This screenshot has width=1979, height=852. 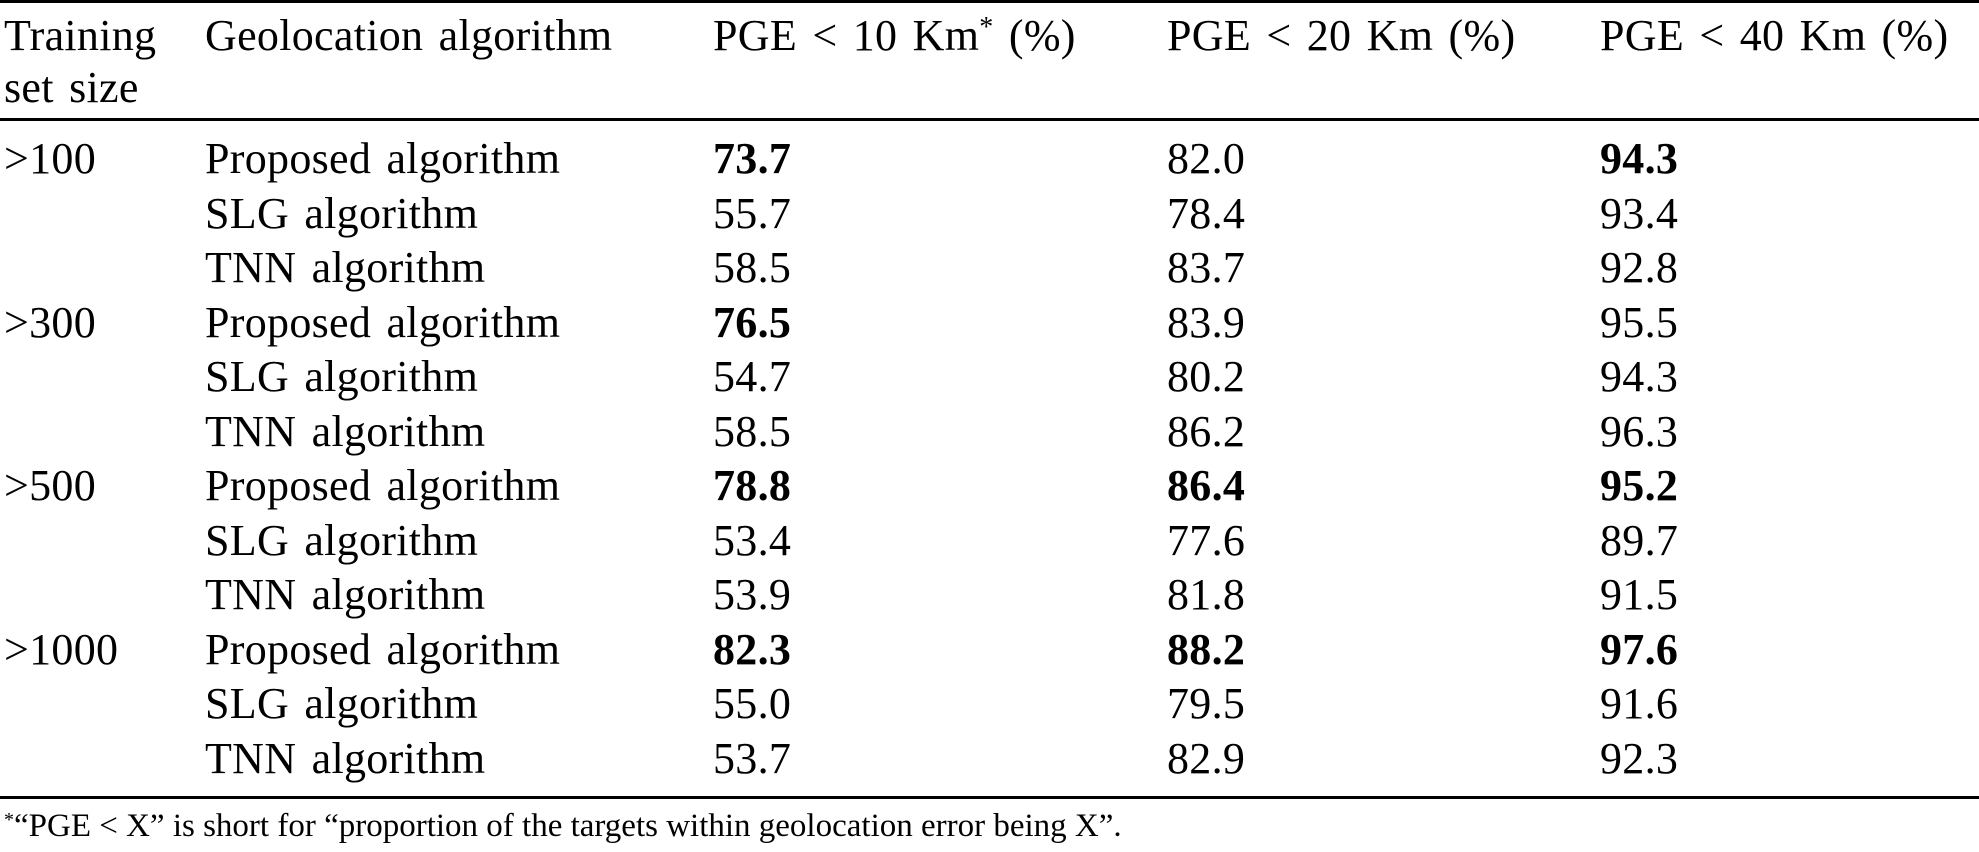 What do you see at coordinates (1206, 158) in the screenshot?
I see `cell-pge-20: 82.0` at bounding box center [1206, 158].